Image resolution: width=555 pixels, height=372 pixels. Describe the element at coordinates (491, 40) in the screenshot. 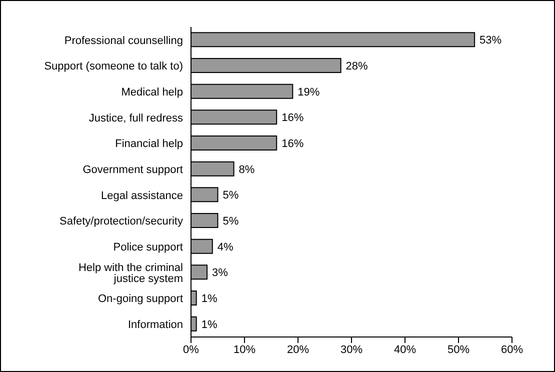

I see `data-label: 53%` at that location.